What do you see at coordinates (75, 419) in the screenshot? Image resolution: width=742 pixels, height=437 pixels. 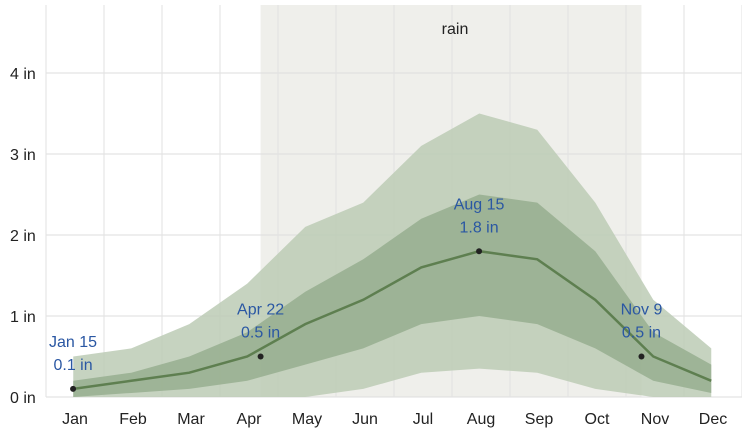 I see `x-tick-label: Jan` at bounding box center [75, 419].